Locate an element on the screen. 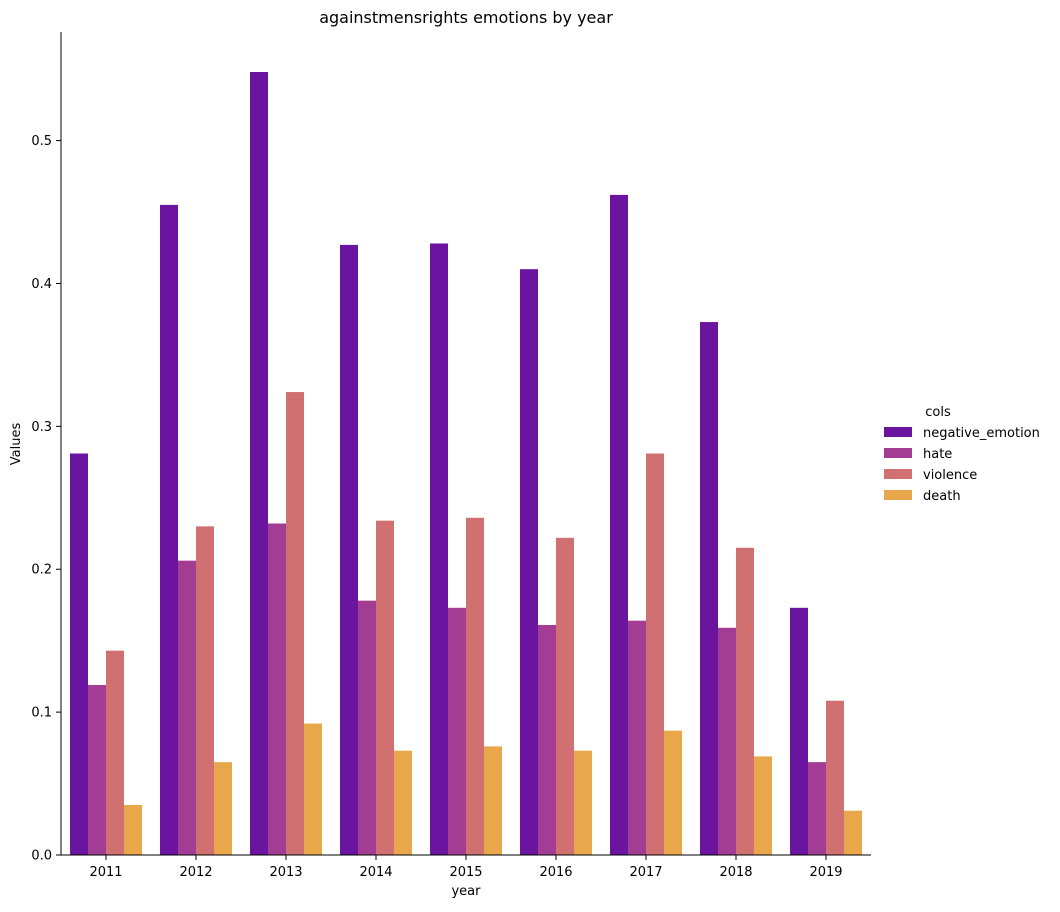 The image size is (1060, 912). y-tick-label: 0.4 is located at coordinates (41, 284).